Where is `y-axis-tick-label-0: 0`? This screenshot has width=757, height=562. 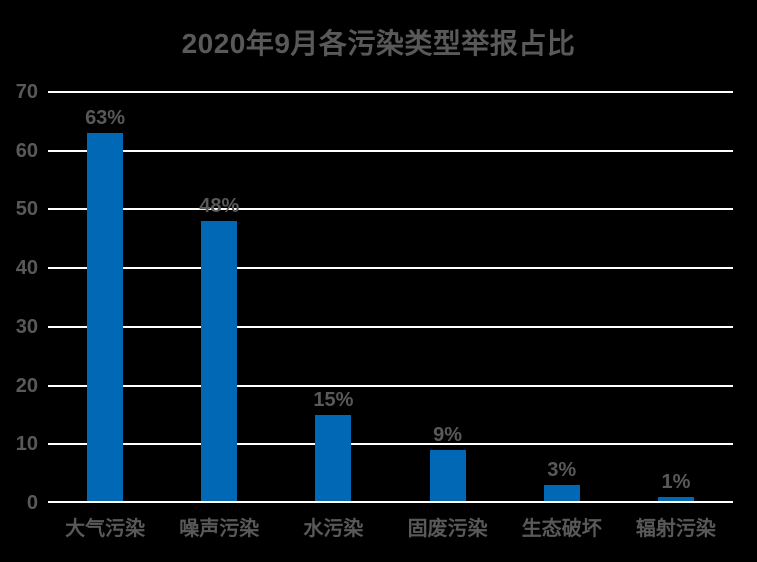
y-axis-tick-label-0: 0 is located at coordinates (32, 503).